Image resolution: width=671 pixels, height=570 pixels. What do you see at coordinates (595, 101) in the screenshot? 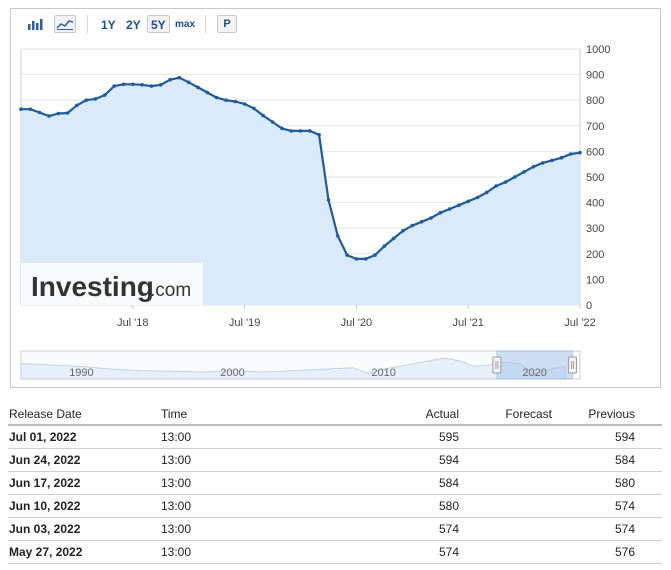
I see `y-tick-label: 800` at bounding box center [595, 101].